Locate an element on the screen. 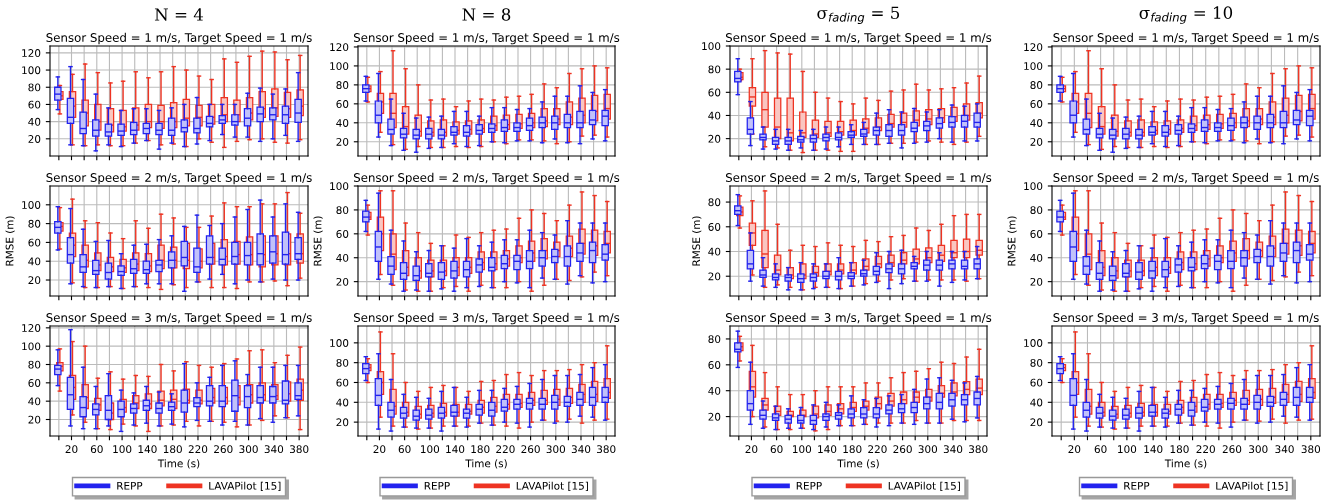  chart-title: N = 4 is located at coordinates (179, 14).